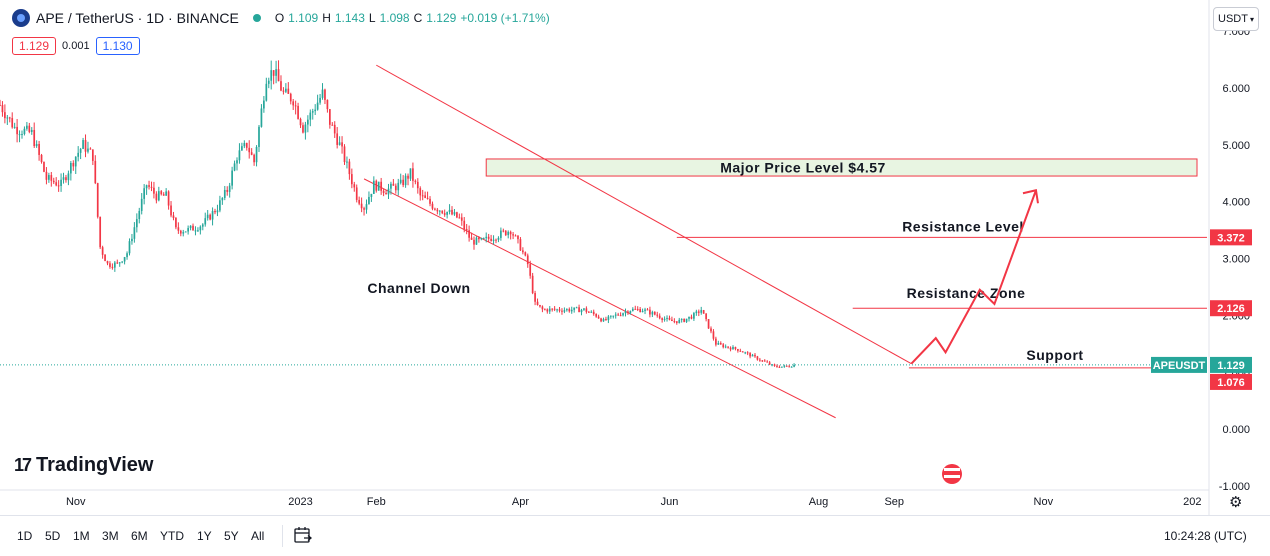 This screenshot has height=556, width=1270. I want to click on currency-button: USDT ▾, so click(1236, 19).